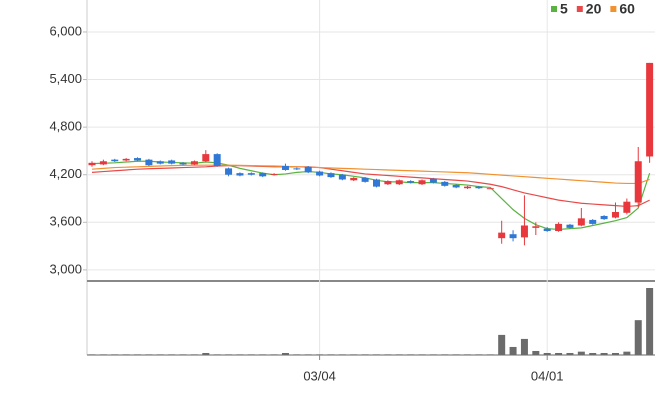  I want to click on y-tick-label: 3,000, so click(65, 268).